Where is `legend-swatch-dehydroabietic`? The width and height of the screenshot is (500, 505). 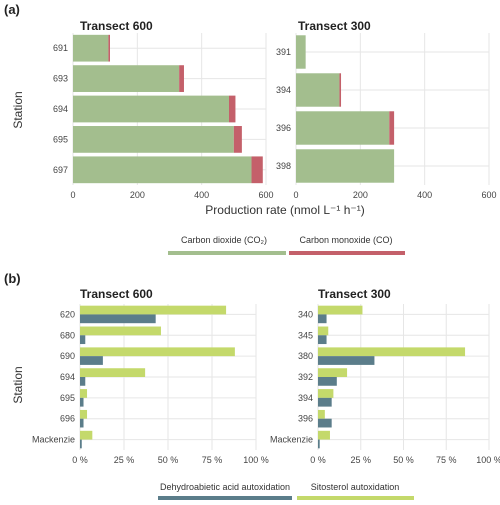
legend-swatch-dehydroabietic is located at coordinates (225, 498).